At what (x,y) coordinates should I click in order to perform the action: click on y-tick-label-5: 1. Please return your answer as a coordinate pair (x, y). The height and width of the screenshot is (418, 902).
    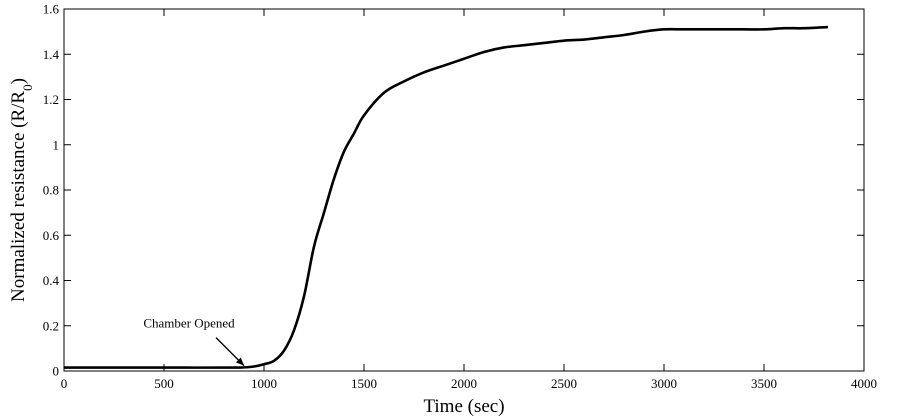
    Looking at the image, I should click on (56, 144).